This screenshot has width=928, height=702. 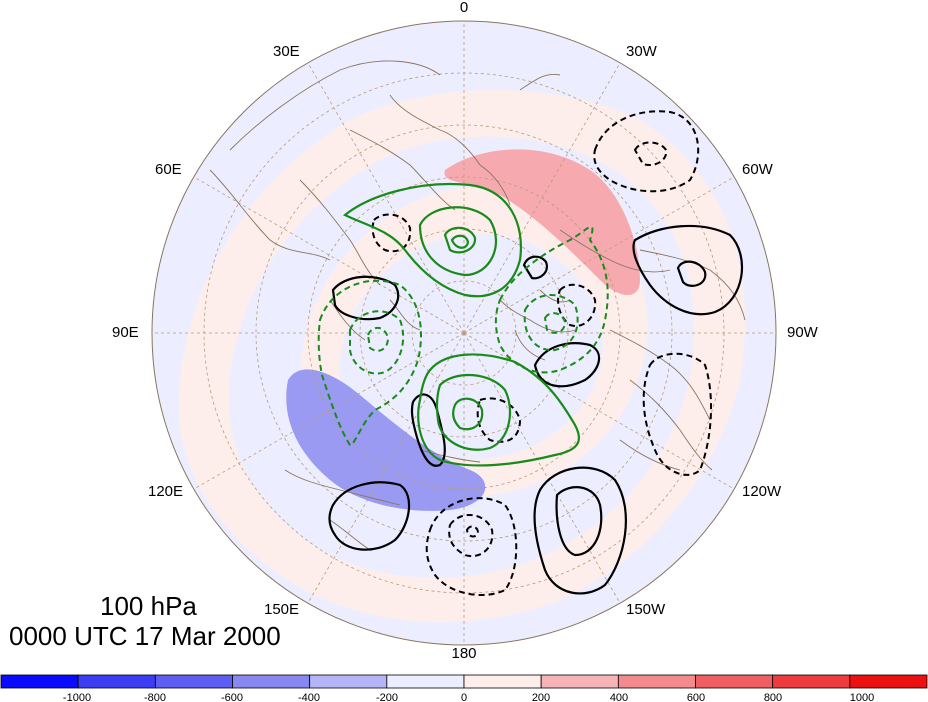 What do you see at coordinates (125, 332) in the screenshot?
I see `lon-label-90e: 90E` at bounding box center [125, 332].